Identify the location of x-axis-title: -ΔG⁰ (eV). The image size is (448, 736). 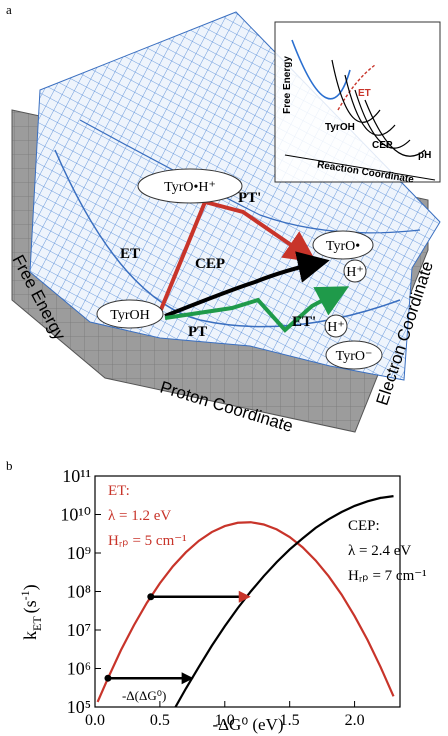
(247, 724).